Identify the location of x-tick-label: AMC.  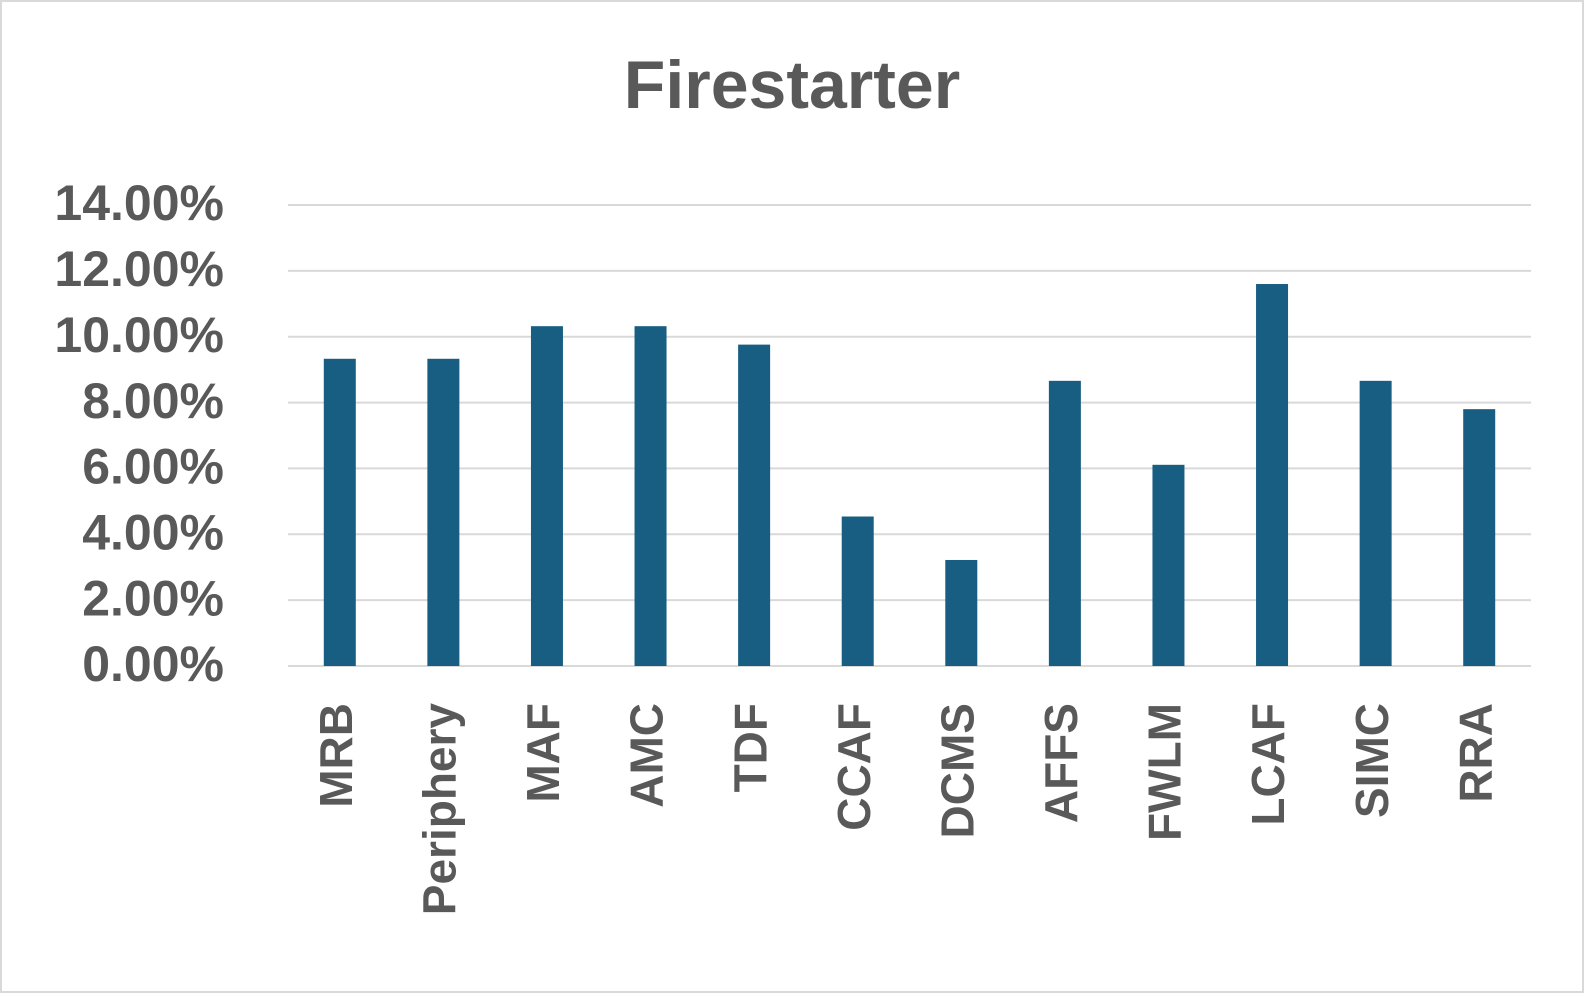
(647, 755).